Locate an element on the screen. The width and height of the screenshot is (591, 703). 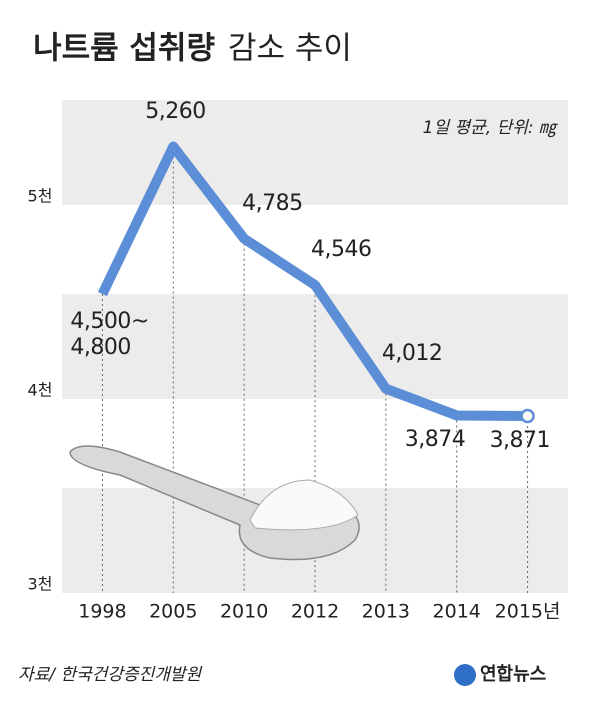
y-tick-label: 3천 is located at coordinates (40, 584).